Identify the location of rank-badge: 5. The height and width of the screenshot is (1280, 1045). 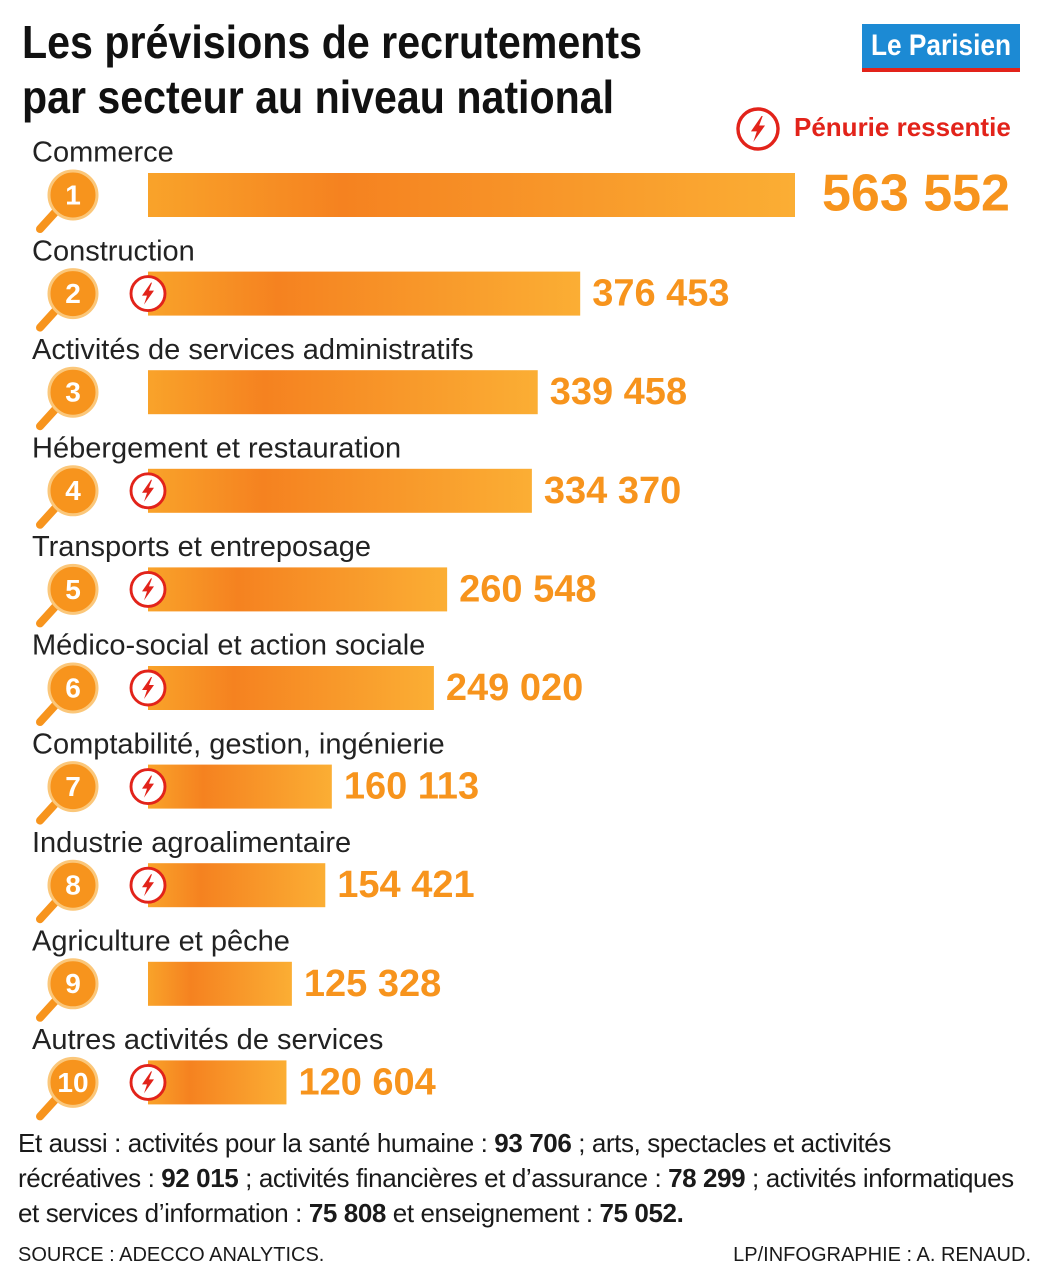
(67, 595).